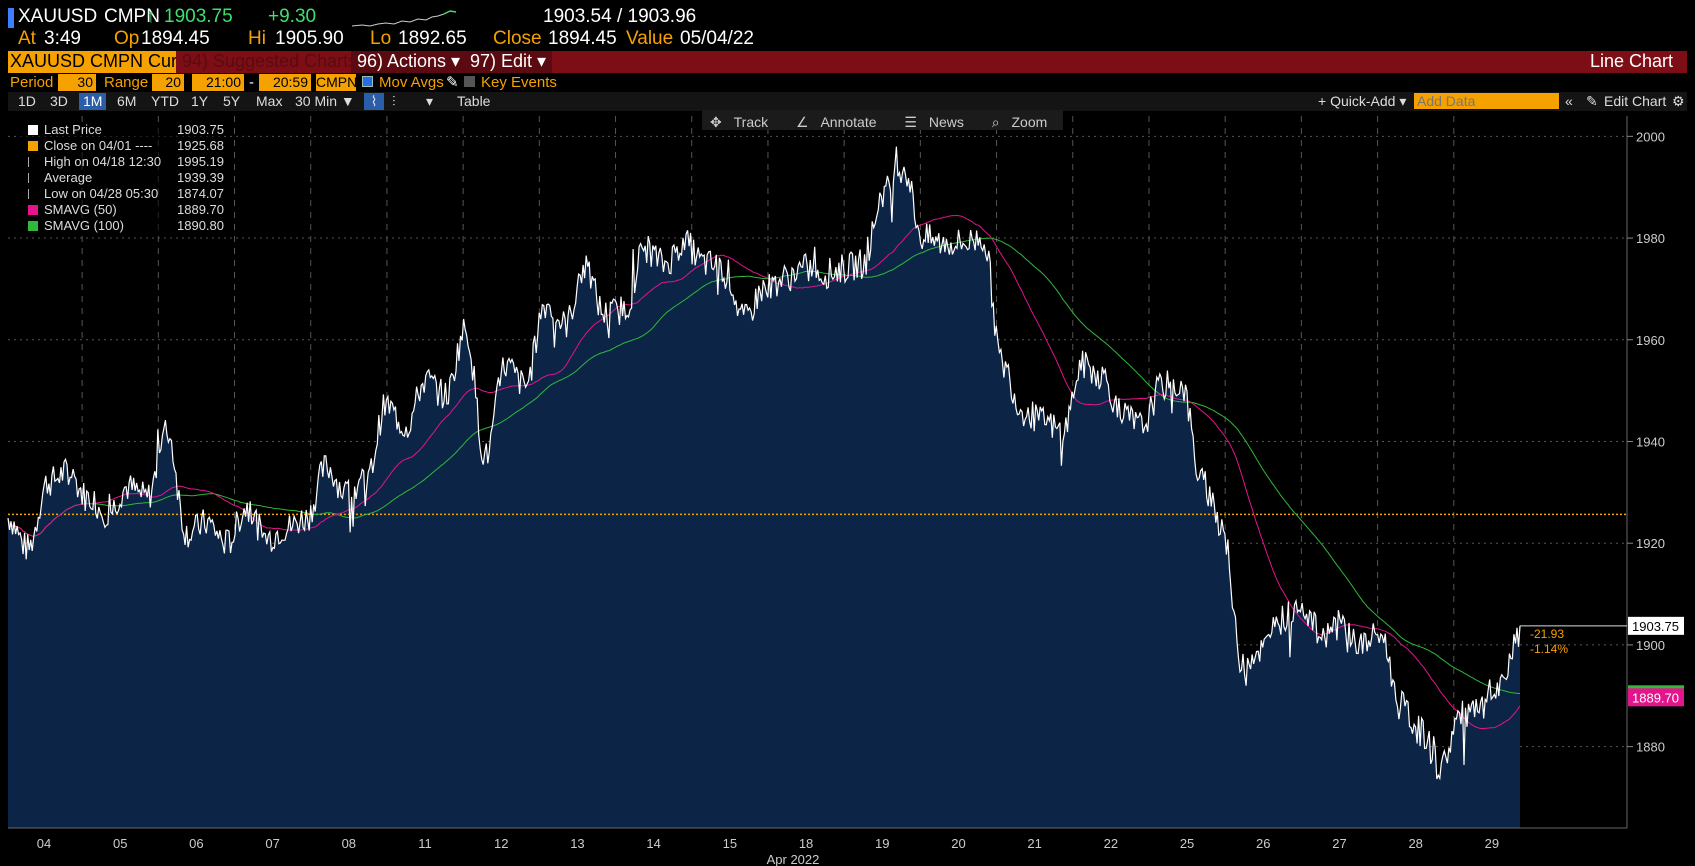 This screenshot has width=1695, height=866. What do you see at coordinates (127, 101) in the screenshot?
I see `tf-6m: 6M` at bounding box center [127, 101].